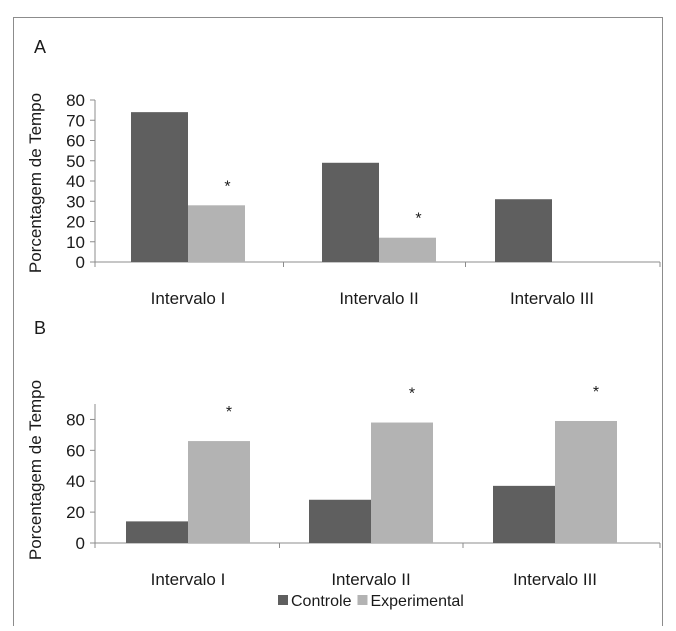  I want to click on y-tick-label: 10, so click(75, 242).